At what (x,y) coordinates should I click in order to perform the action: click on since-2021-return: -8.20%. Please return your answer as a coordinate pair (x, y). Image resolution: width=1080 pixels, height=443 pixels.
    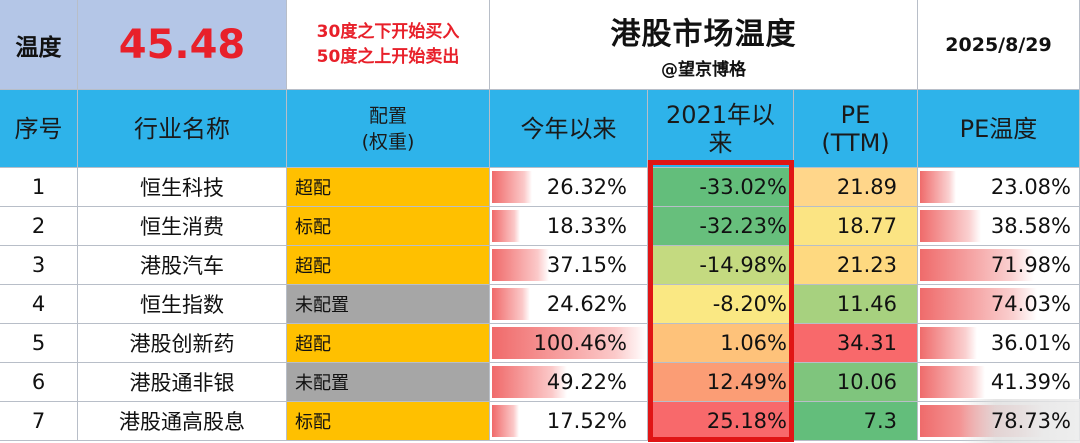
    Looking at the image, I should click on (721, 304).